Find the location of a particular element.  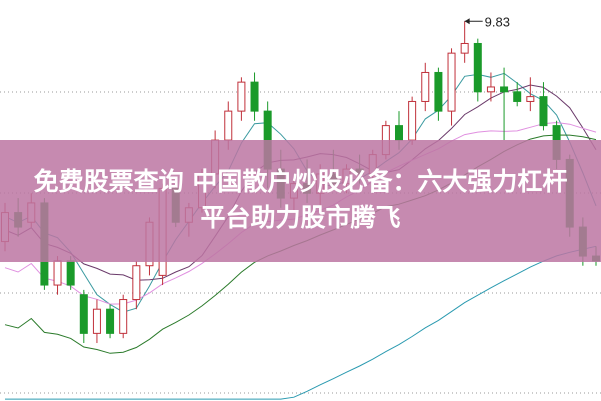

banner-title-line-1: 免费股票查询 中国散户炒股必备：六大强力杠杆 is located at coordinates (300, 181).